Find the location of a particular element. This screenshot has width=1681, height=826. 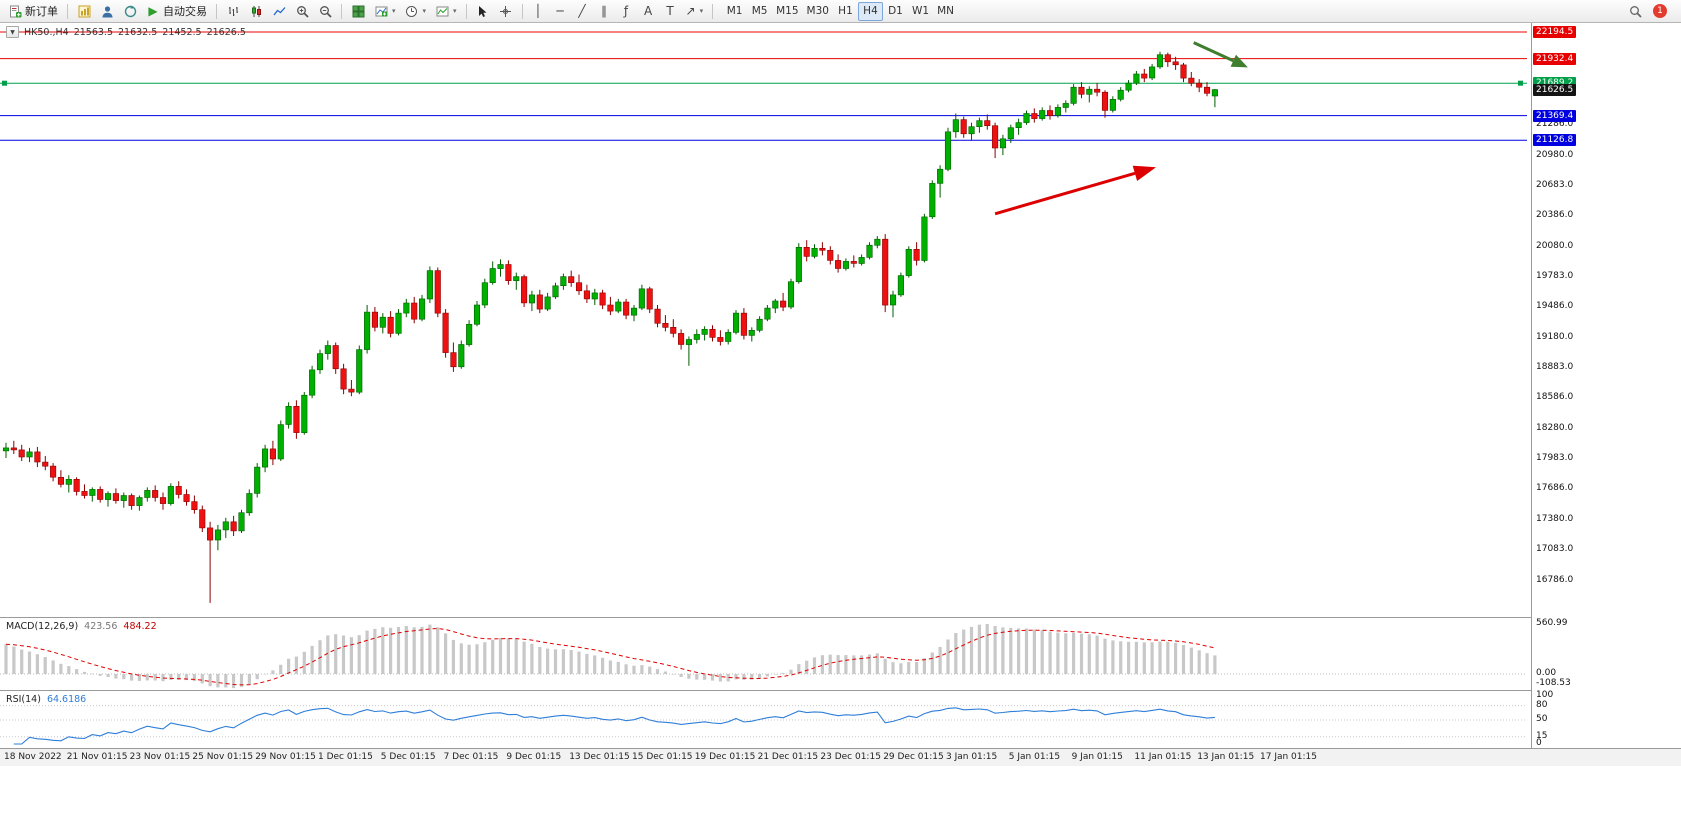

time-axis-label: 18 Nov 2022 is located at coordinates (33, 757).